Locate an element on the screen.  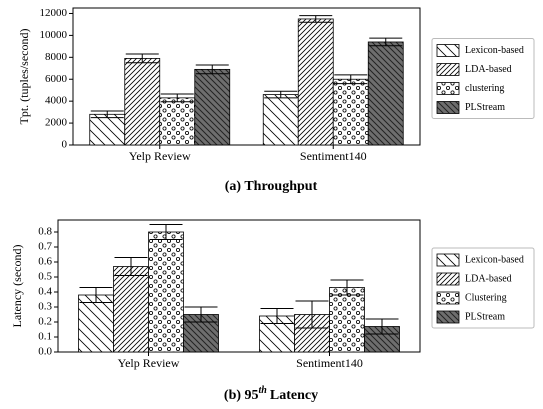
caption-part: (b) 95 is located at coordinates (241, 395).